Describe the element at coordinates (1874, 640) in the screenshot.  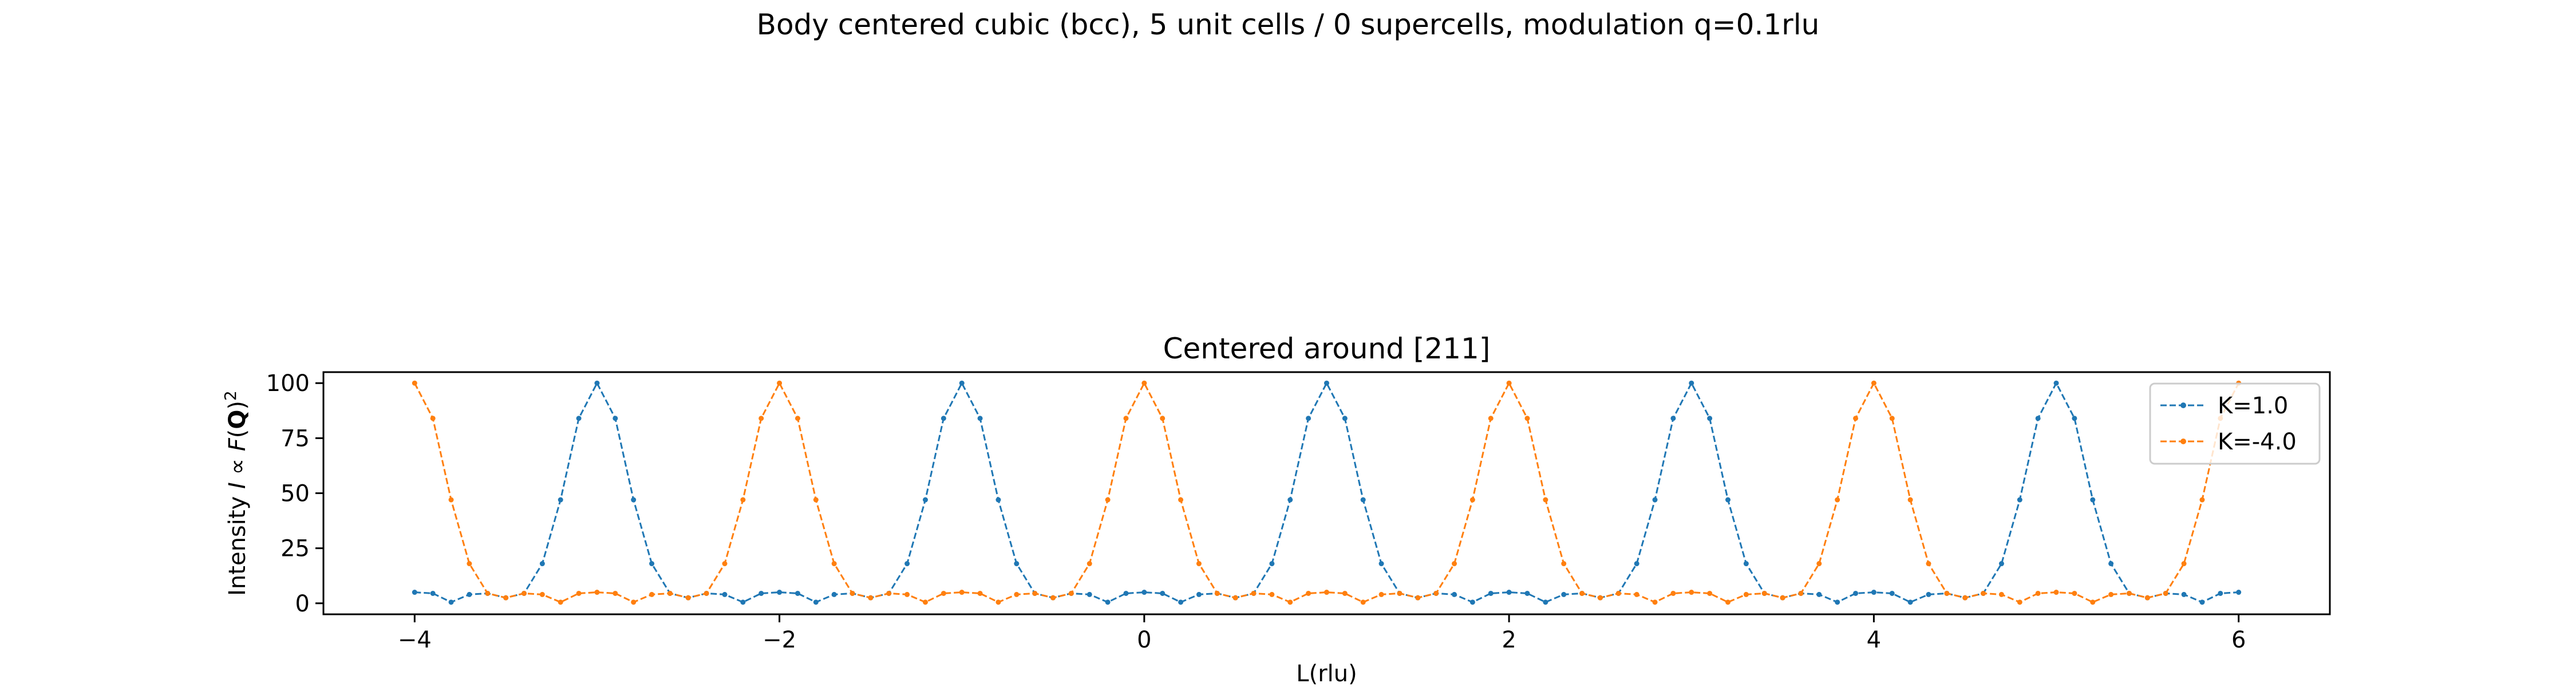
I see `x-tick-label: 4` at that location.